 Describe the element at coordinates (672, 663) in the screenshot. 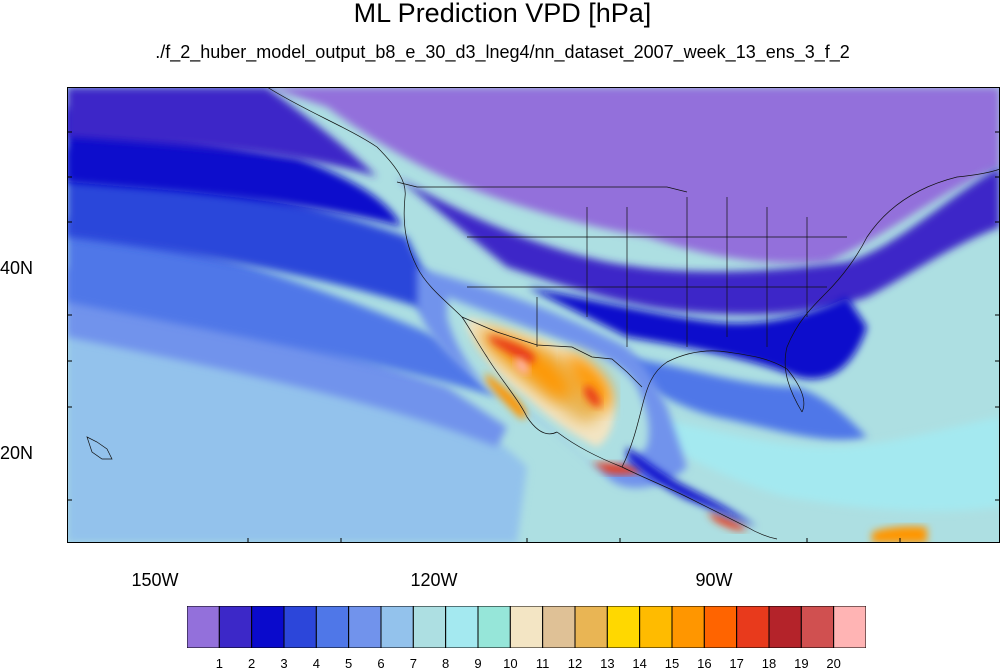

I see `colorbar-tick-label: 15` at that location.